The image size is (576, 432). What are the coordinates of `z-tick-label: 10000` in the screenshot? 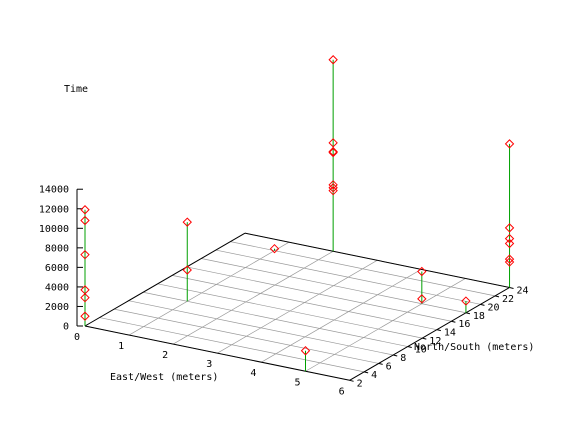 It's located at (54, 229).